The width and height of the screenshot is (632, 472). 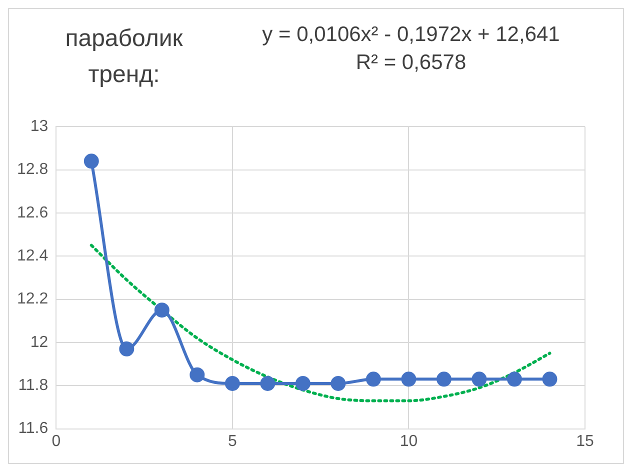 I want to click on x-tick-label: 0, so click(x=56, y=441).